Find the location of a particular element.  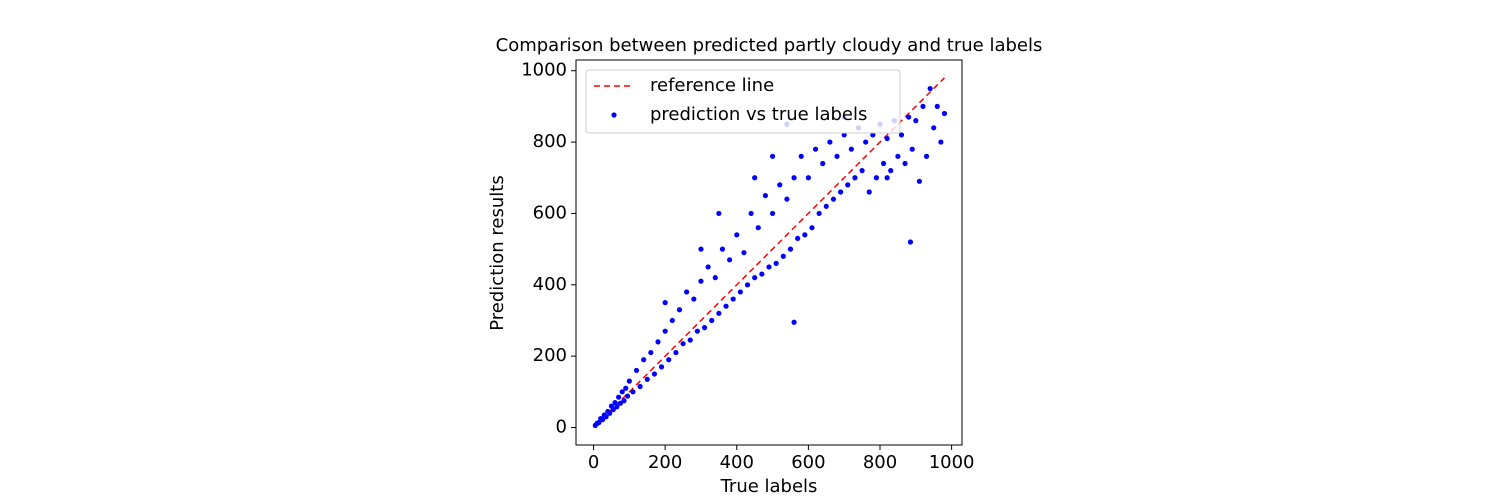

legend-marker is located at coordinates (614, 115).